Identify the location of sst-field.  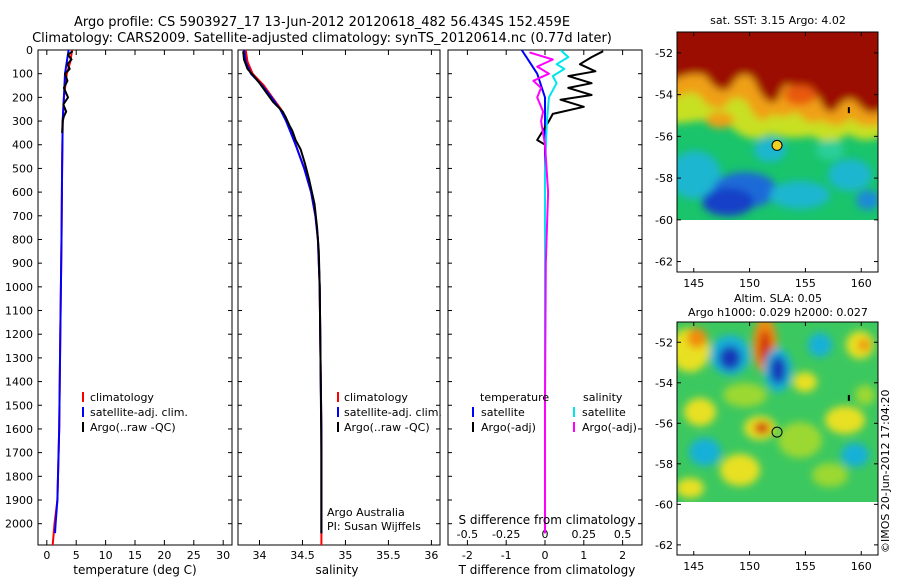
(777, 126).